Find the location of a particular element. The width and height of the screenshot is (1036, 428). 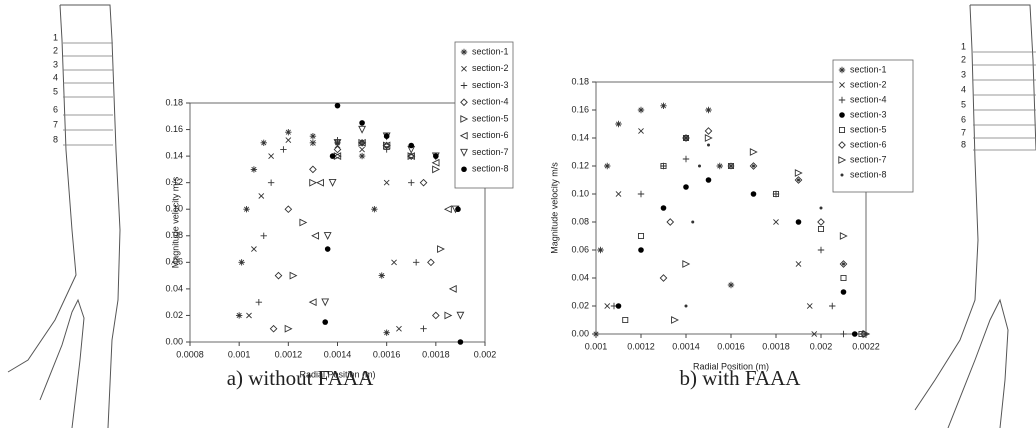

legend-label: section-3 is located at coordinates (868, 114).